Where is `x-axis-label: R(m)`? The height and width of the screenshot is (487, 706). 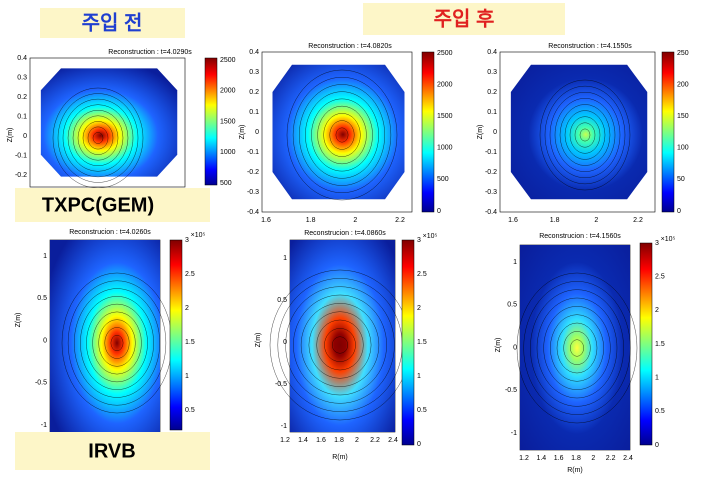
x-axis-label: R(m) is located at coordinates (575, 470).